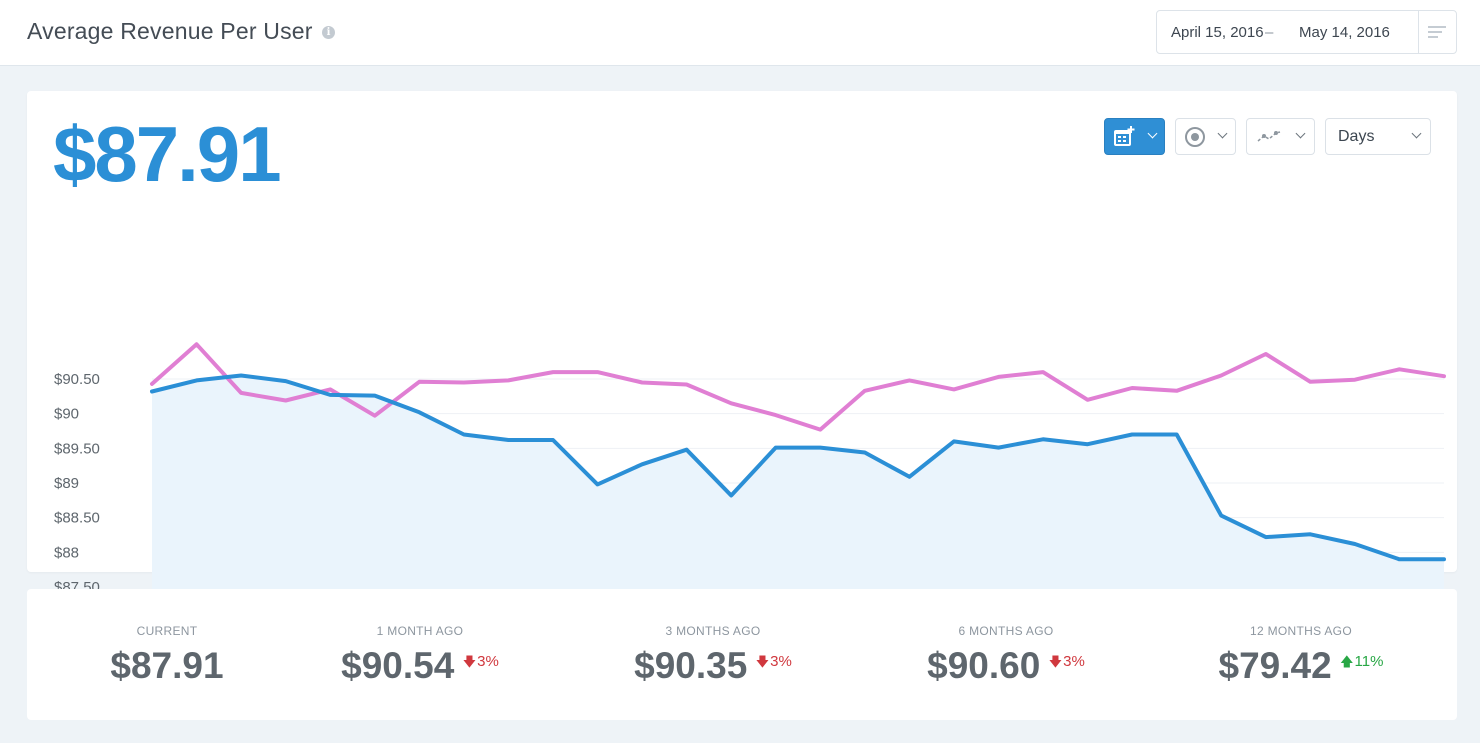 This screenshot has height=743, width=1480. Describe the element at coordinates (1378, 136) in the screenshot. I see `interval-select: Days` at that location.